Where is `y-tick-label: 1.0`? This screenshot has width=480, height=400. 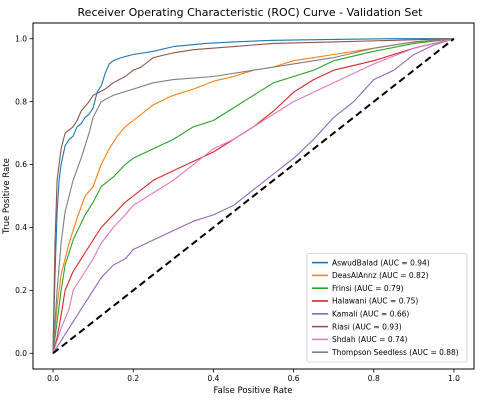 y-tick-label: 1.0 is located at coordinates (21, 38).